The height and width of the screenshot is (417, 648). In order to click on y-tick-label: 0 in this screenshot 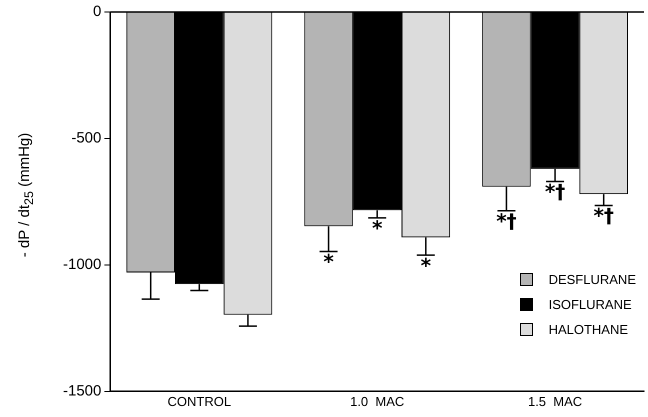, I will do `click(97, 11)`.